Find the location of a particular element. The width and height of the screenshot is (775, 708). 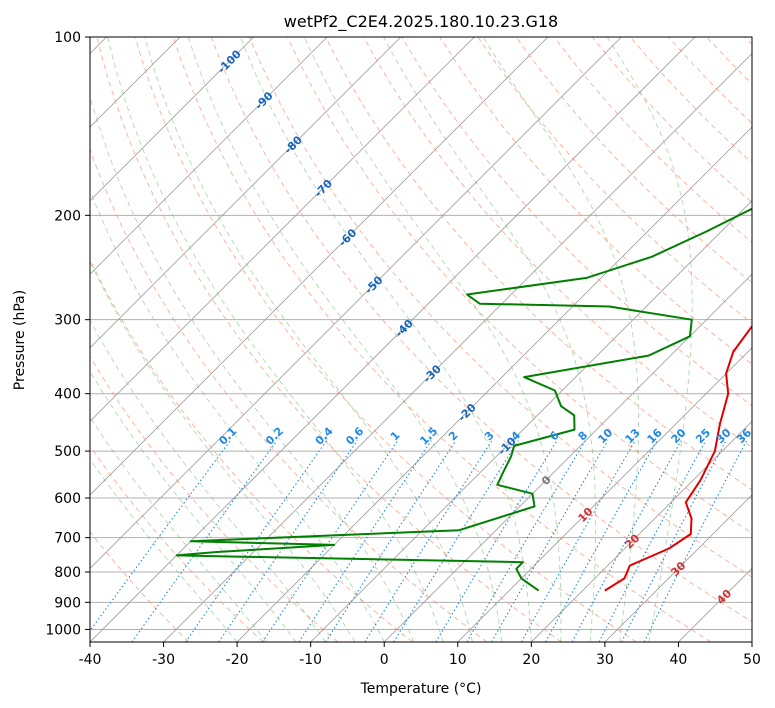

y-tick-label: 1000 is located at coordinates (63, 630).